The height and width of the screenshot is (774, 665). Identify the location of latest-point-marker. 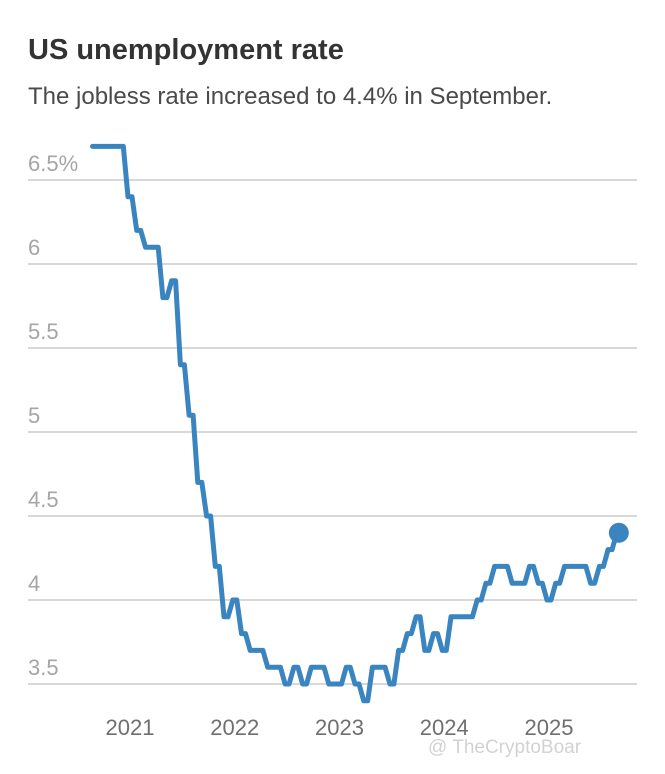
(618, 532).